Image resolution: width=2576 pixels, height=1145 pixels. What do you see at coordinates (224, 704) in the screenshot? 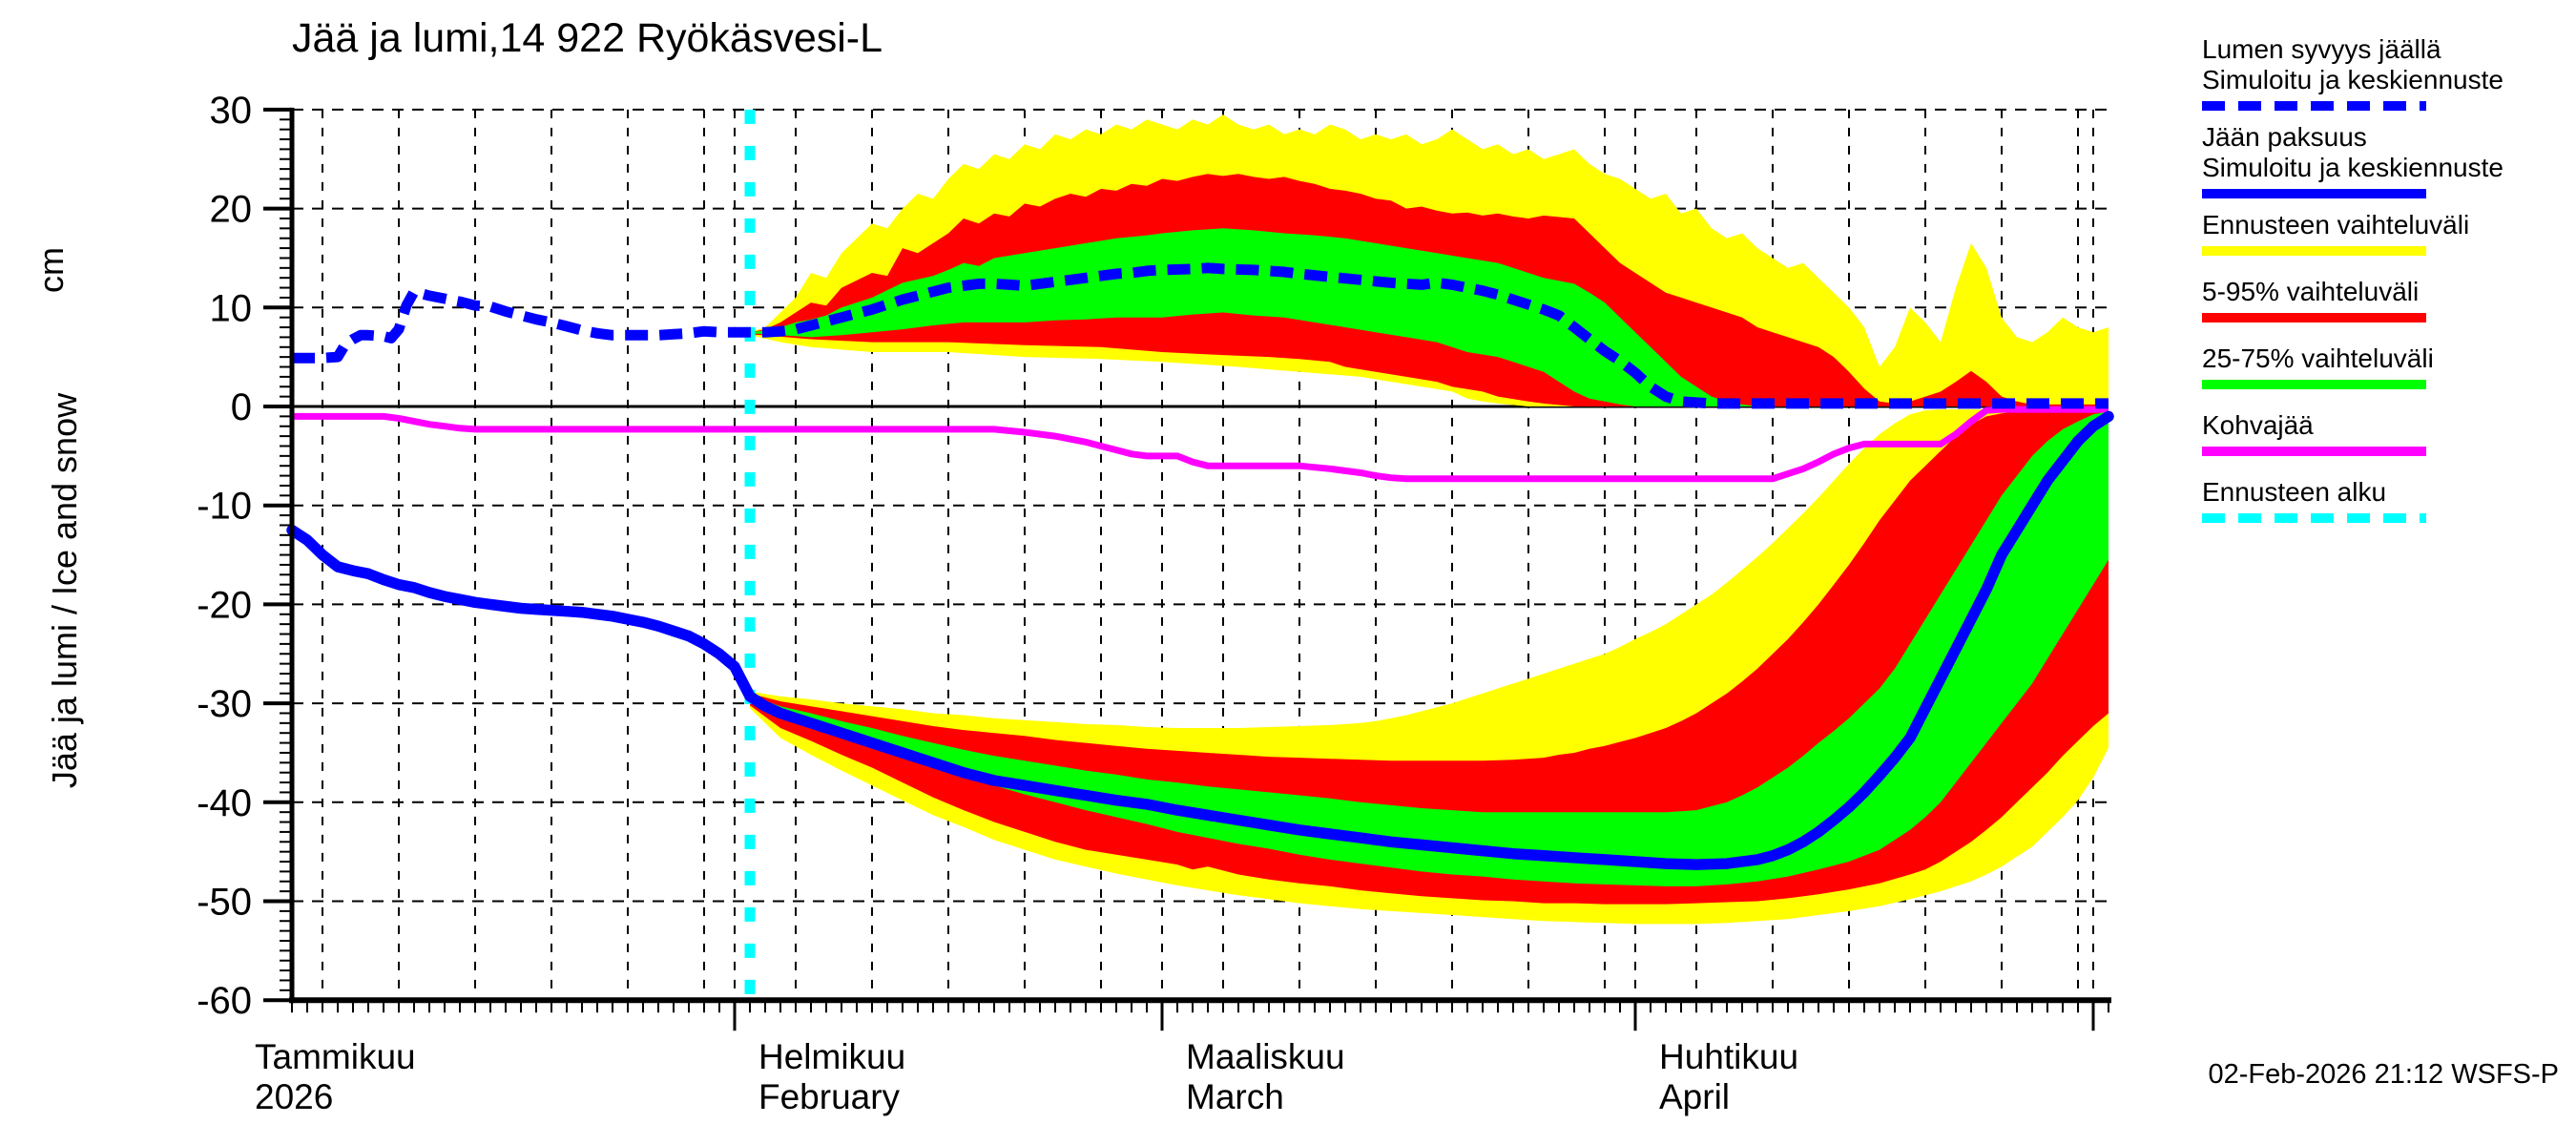
I see `y-tick-label: -30` at bounding box center [224, 704].